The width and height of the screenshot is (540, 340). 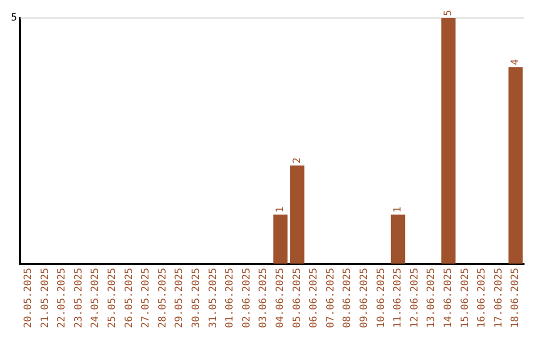 I want to click on x-tick-label: 14.06.2025, so click(x=448, y=298).